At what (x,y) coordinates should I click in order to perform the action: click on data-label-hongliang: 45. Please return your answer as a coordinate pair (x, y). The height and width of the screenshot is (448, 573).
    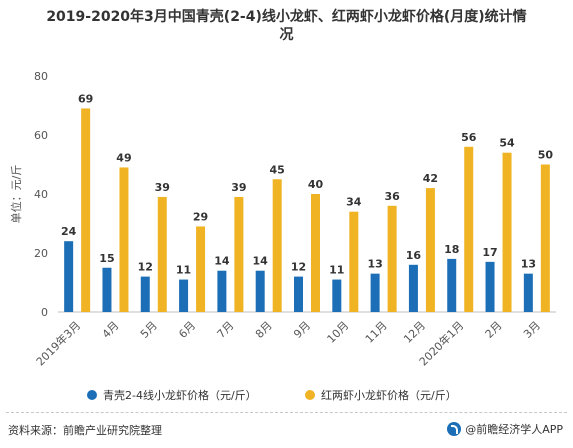
    Looking at the image, I should click on (277, 169).